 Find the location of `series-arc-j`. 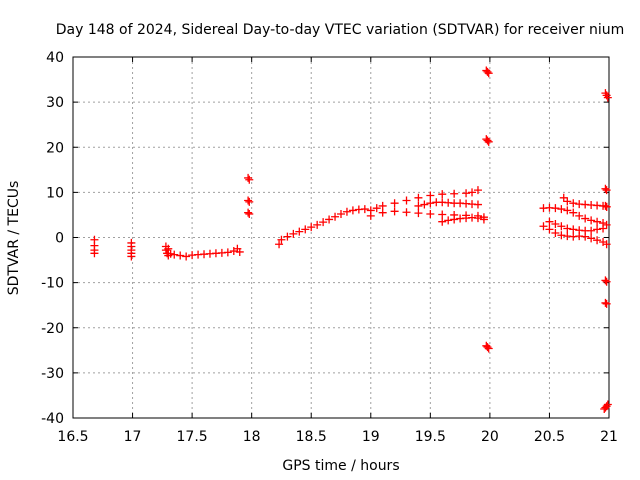

series-arc-j is located at coordinates (487, 209).